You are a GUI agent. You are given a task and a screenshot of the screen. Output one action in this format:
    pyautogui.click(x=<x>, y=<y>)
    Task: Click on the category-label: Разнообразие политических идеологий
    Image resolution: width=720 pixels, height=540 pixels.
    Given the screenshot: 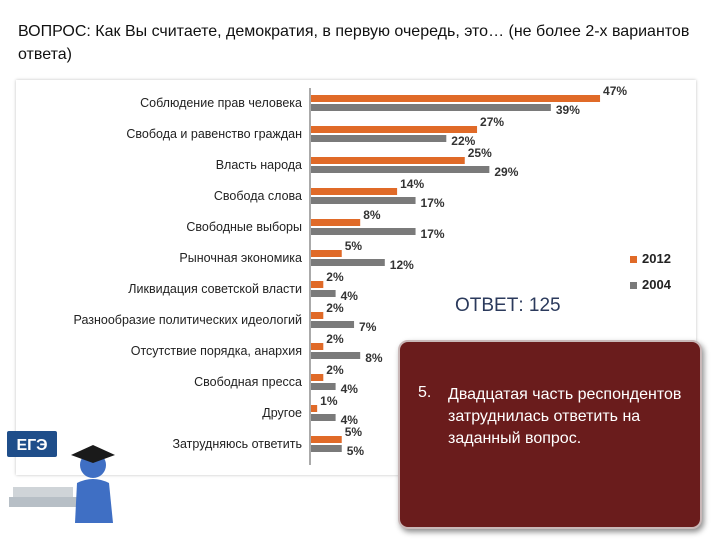 What is the action you would take?
    pyautogui.click(x=188, y=320)
    